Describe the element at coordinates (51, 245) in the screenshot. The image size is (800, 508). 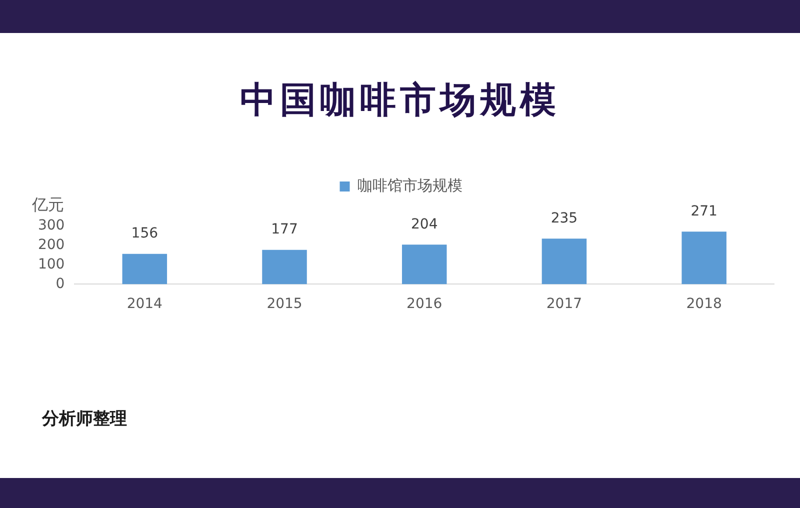
I see `y-tick-label: 200` at that location.